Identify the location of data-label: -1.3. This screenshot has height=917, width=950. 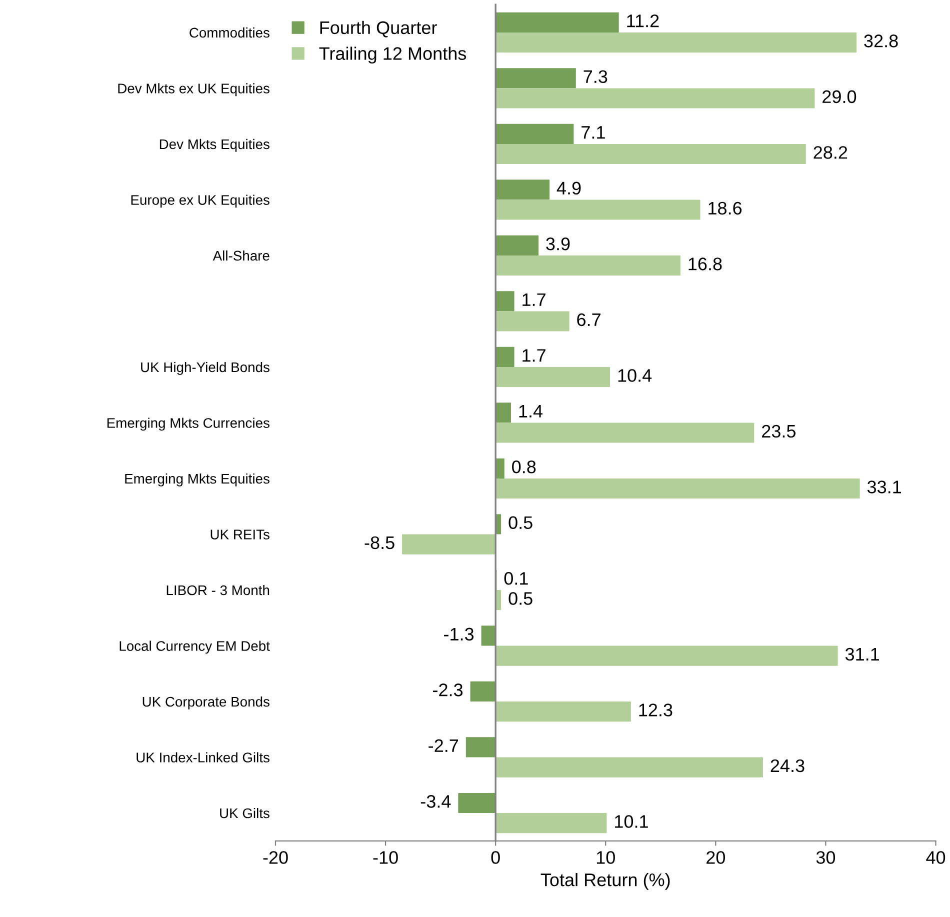
(459, 634).